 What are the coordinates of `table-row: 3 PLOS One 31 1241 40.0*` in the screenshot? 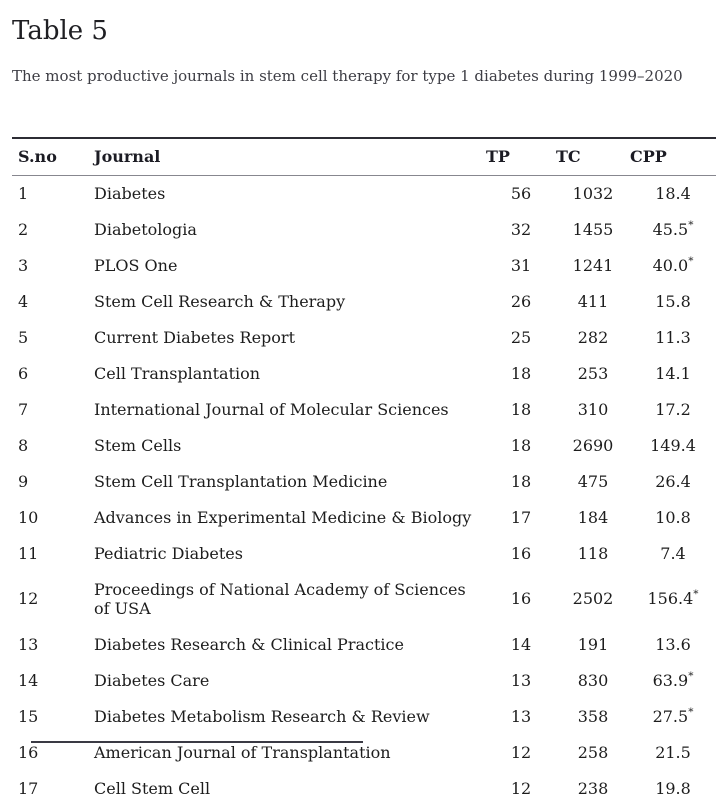 It's located at (364, 266).